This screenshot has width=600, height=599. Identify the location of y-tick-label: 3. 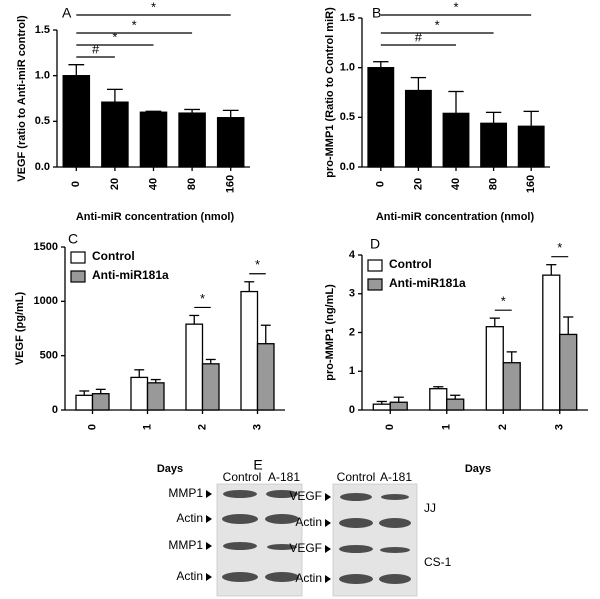
(352, 294).